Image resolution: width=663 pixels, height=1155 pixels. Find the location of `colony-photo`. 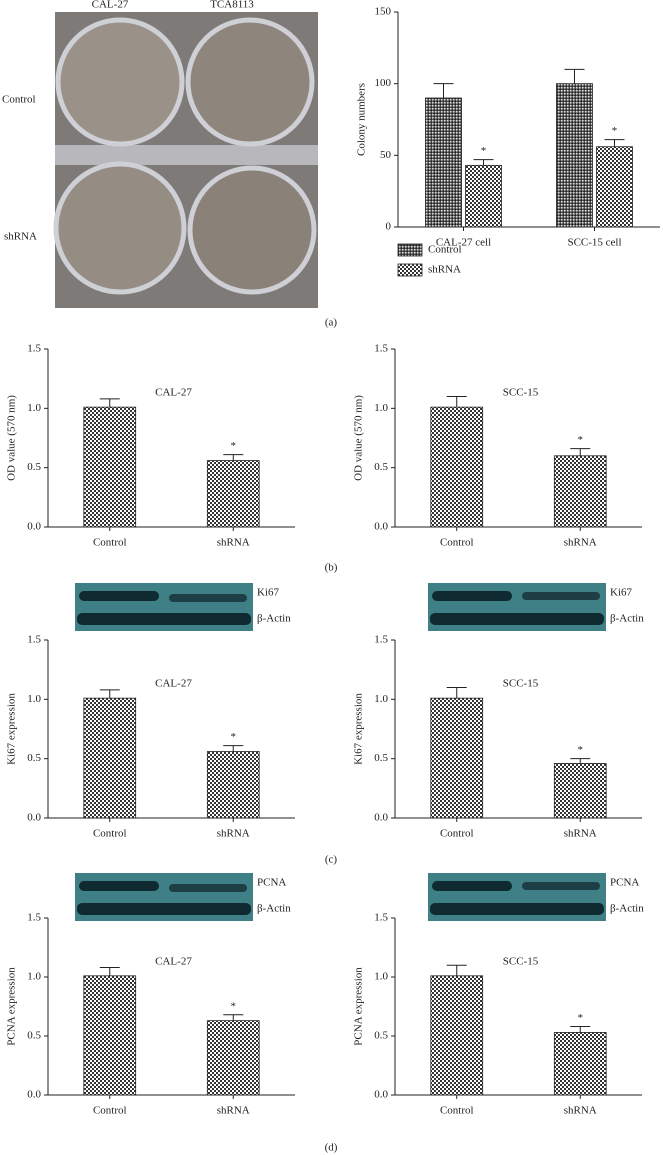

colony-photo is located at coordinates (185, 160).